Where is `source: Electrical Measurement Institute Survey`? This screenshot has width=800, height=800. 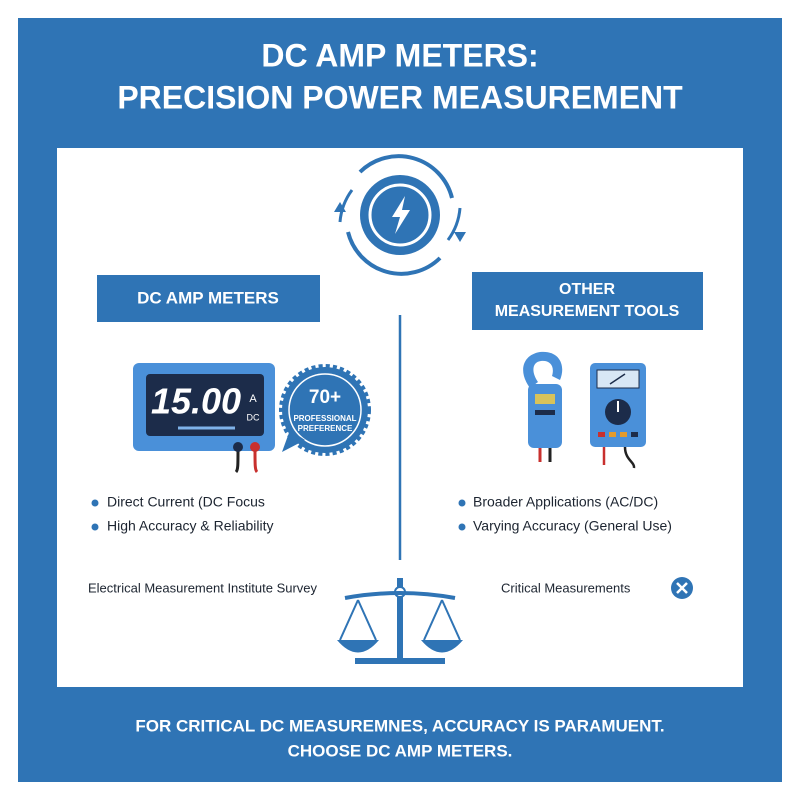
source: Electrical Measurement Institute Survey is located at coordinates (203, 587).